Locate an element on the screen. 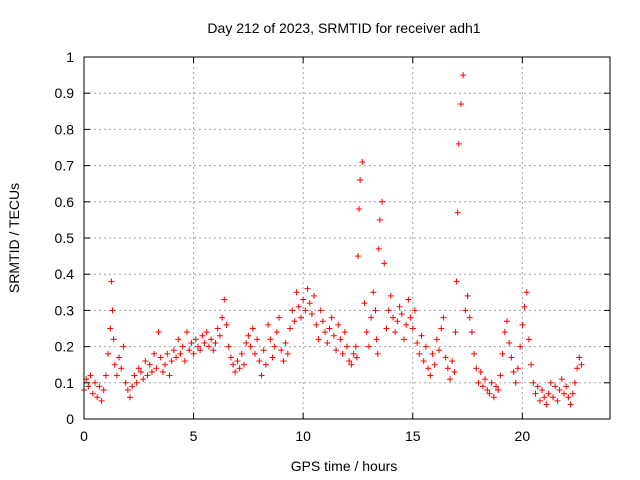 The width and height of the screenshot is (640, 480). x-axis-label: GPS time / hours is located at coordinates (344, 466).